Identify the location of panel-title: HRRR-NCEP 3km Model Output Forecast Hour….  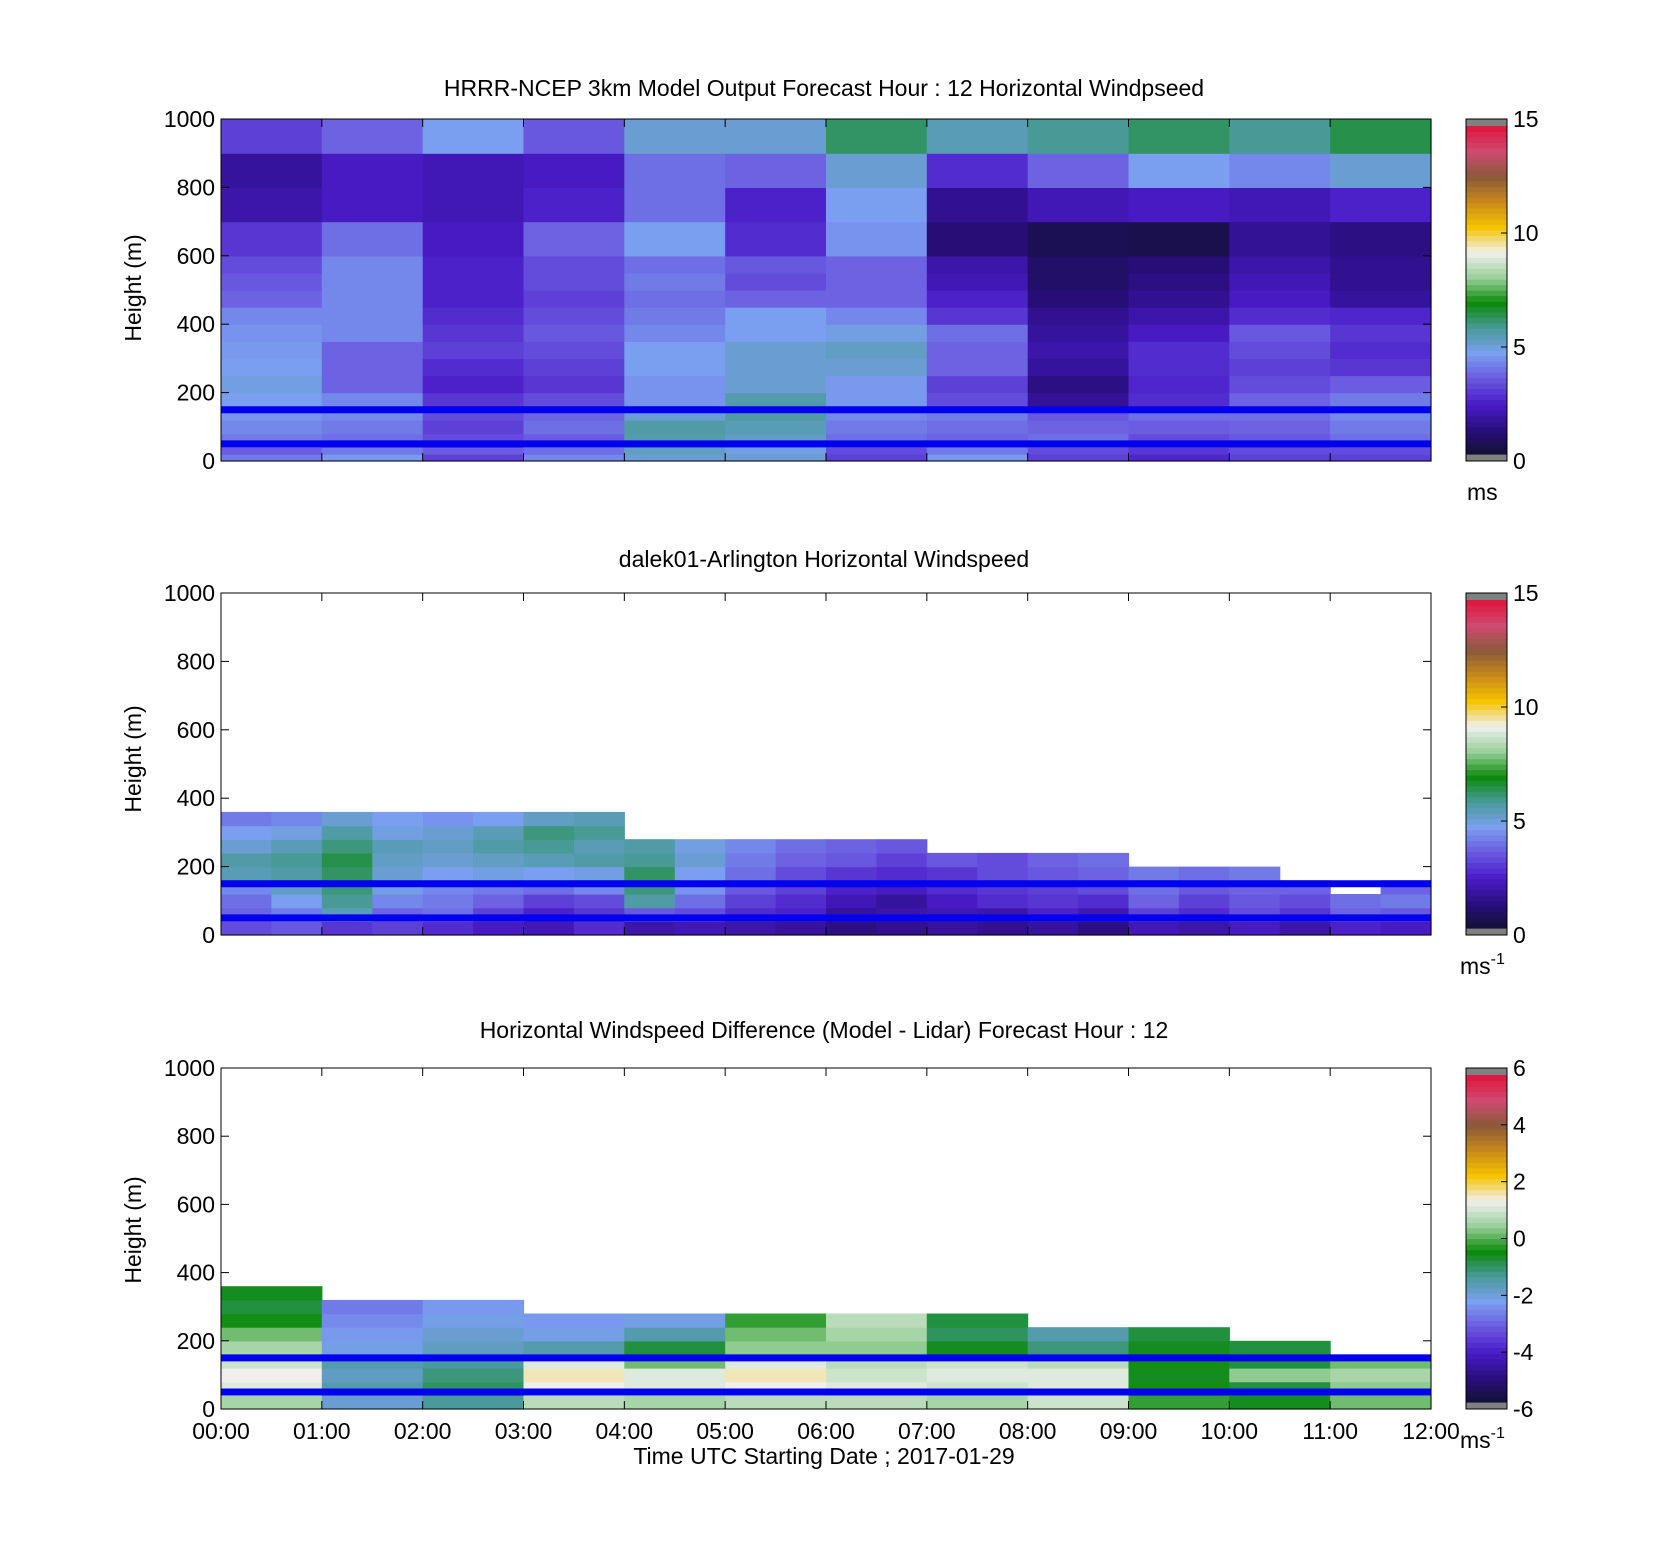
(824, 88).